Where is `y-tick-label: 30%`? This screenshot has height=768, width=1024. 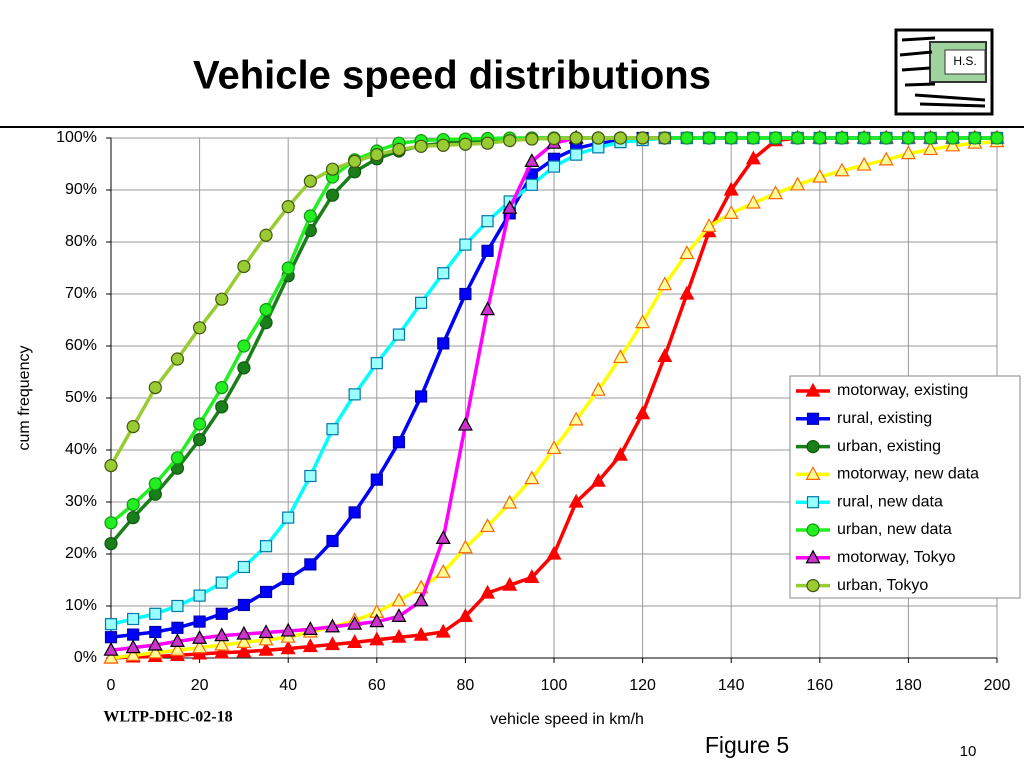
y-tick-label: 30% is located at coordinates (81, 501).